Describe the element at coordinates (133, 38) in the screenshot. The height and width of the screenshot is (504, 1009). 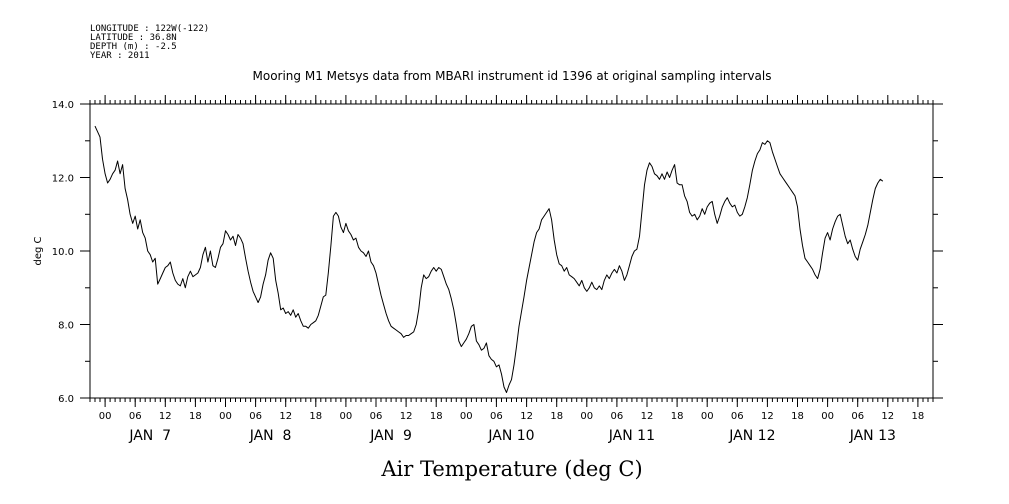
I see `latitude-text: LATITUDE : 36.8N` at that location.